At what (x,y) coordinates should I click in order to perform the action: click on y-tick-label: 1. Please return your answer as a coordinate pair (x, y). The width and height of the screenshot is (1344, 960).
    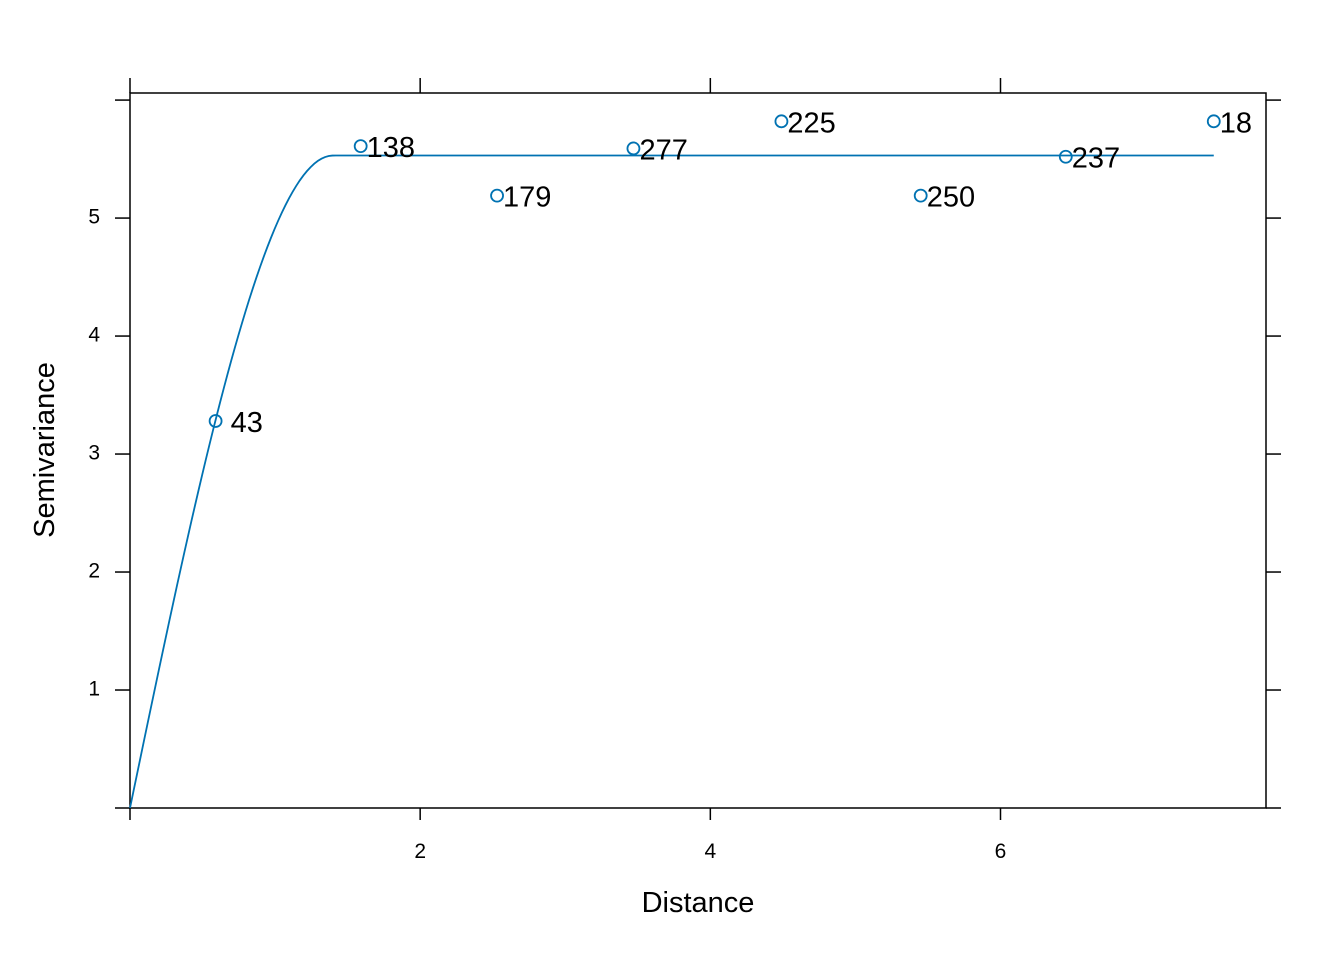
    Looking at the image, I should click on (94, 689).